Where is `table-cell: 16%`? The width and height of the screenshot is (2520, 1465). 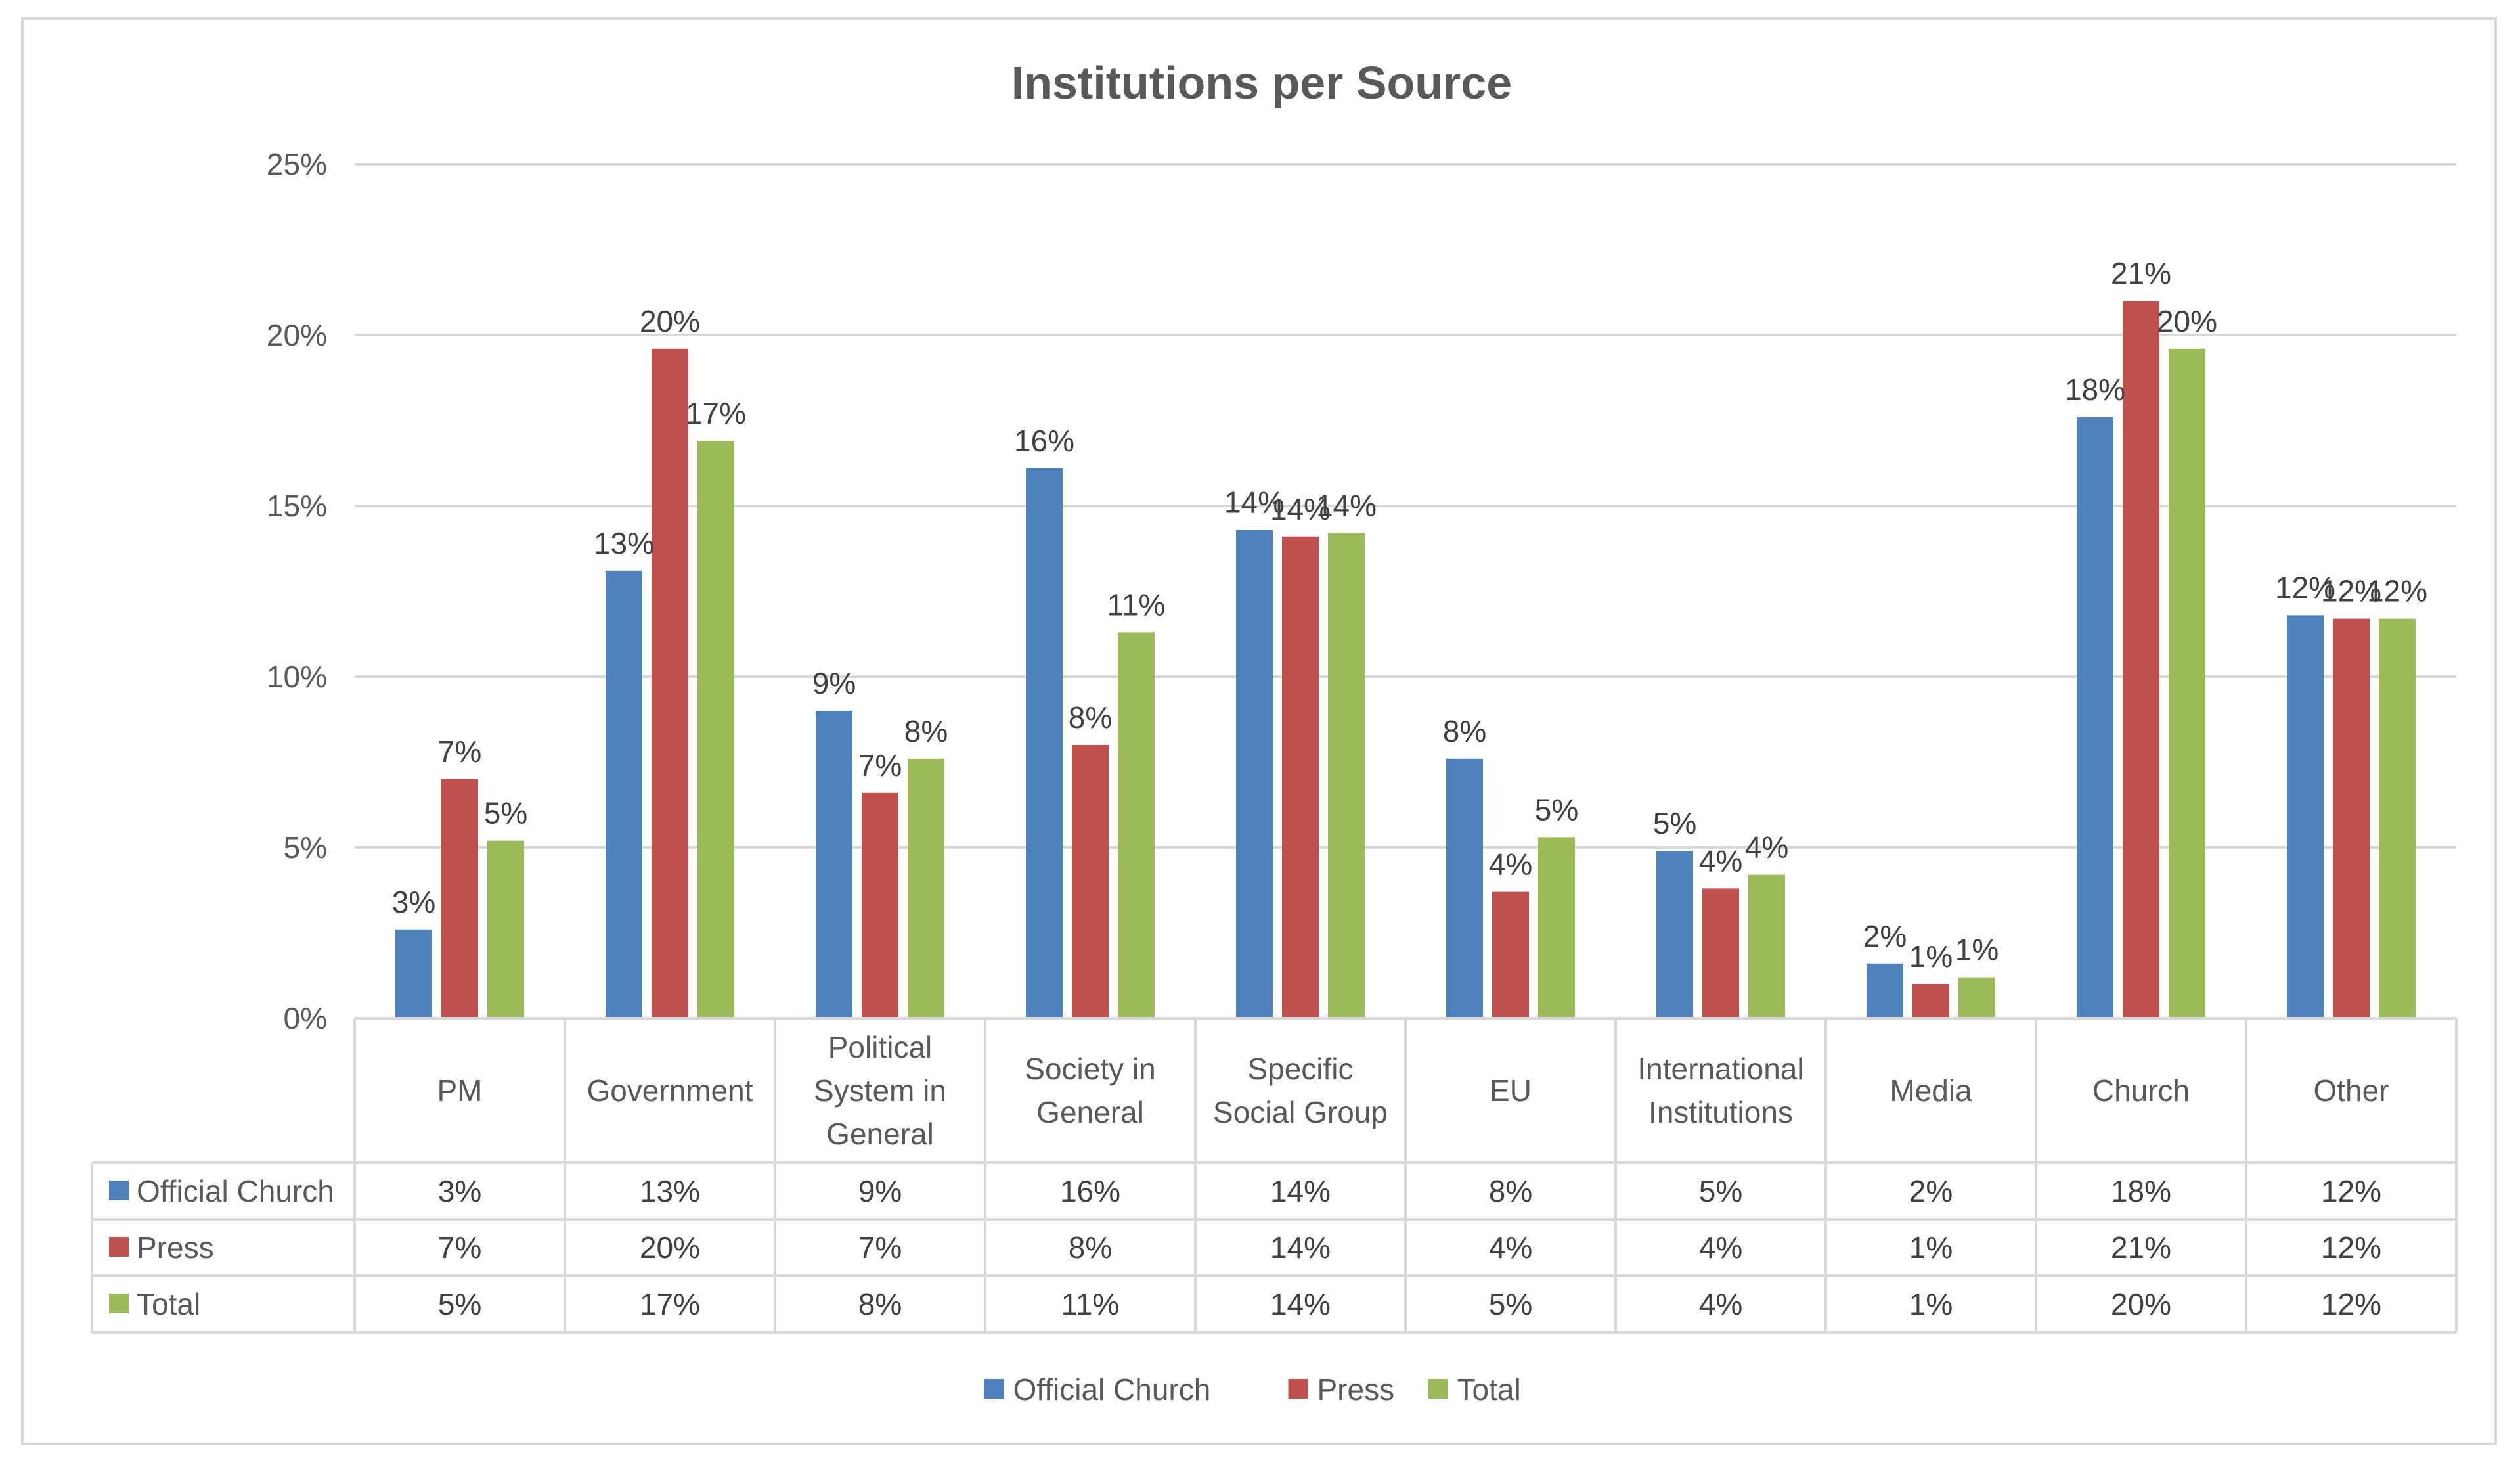
table-cell: 16% is located at coordinates (1090, 1191).